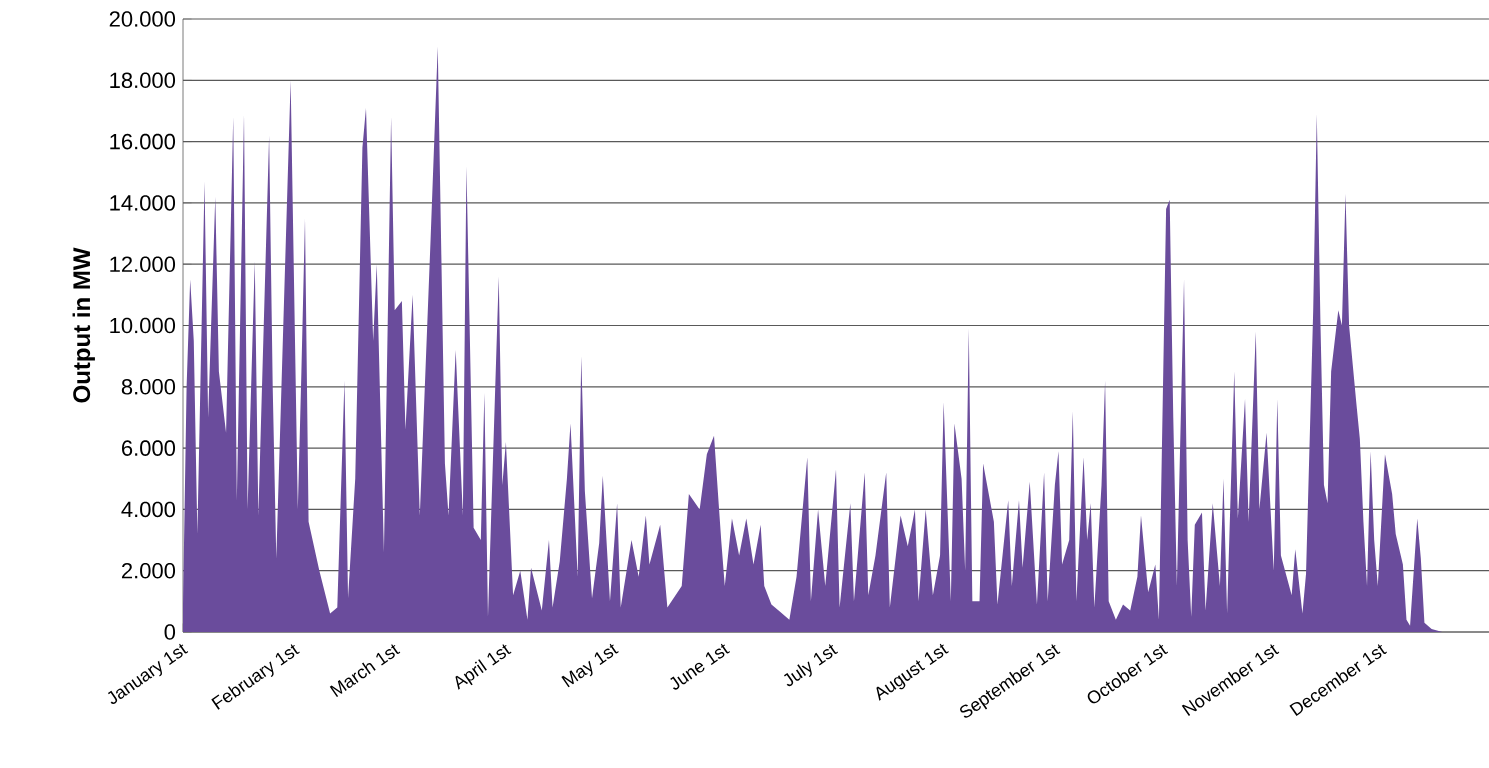  What do you see at coordinates (170, 632) in the screenshot?
I see `y-tick-label: 0` at bounding box center [170, 632].